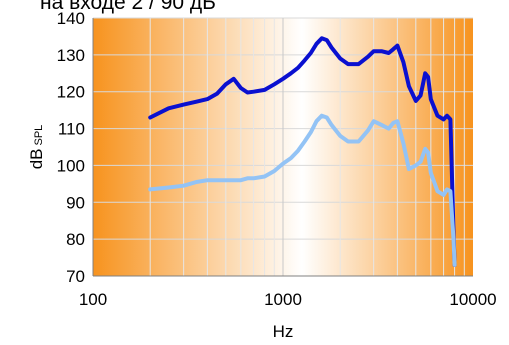 The height and width of the screenshot is (345, 509). Describe the element at coordinates (36, 147) in the screenshot. I see `y-axis-label: dB SPL` at that location.